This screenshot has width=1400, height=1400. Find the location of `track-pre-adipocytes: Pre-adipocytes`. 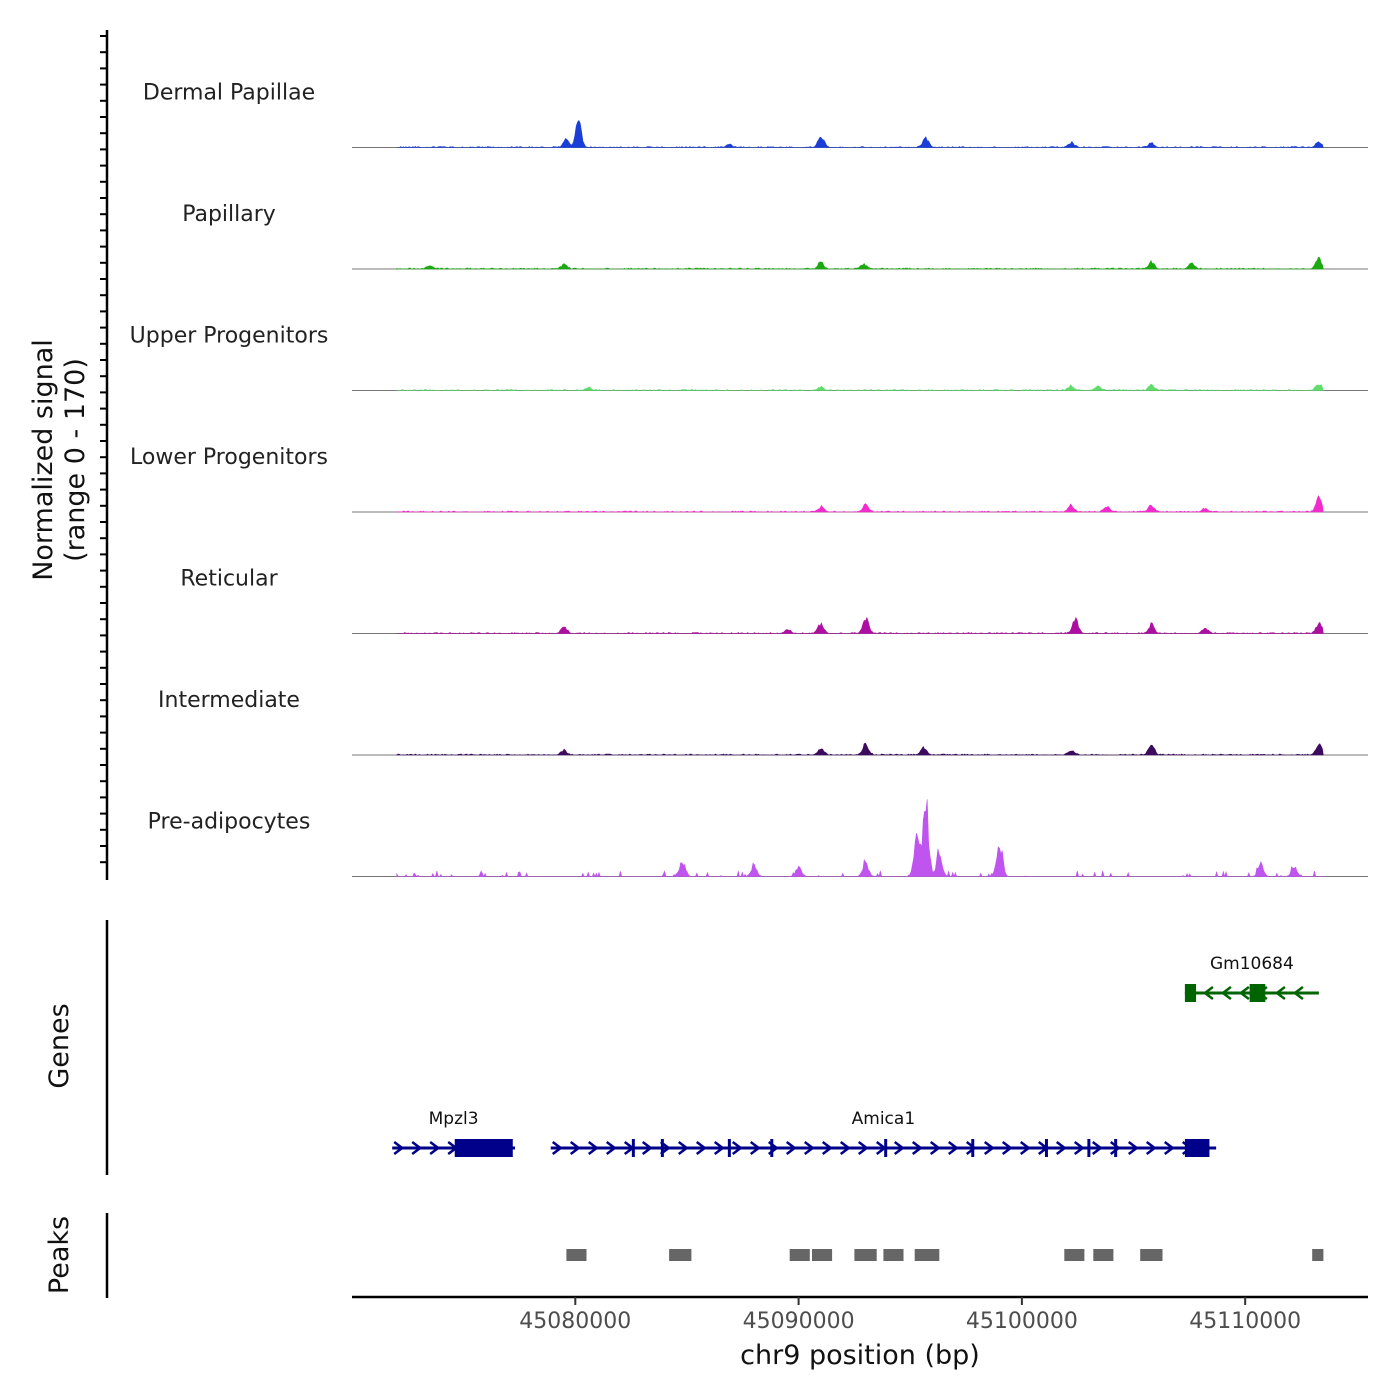

track-pre-adipocytes: Pre-adipocytes is located at coordinates (758, 838).